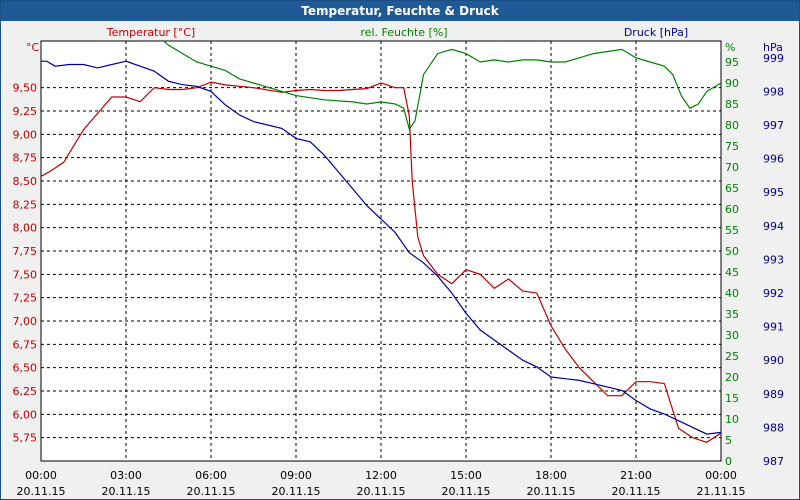  What do you see at coordinates (728, 440) in the screenshot?
I see `humidity-tick: 5` at bounding box center [728, 440].